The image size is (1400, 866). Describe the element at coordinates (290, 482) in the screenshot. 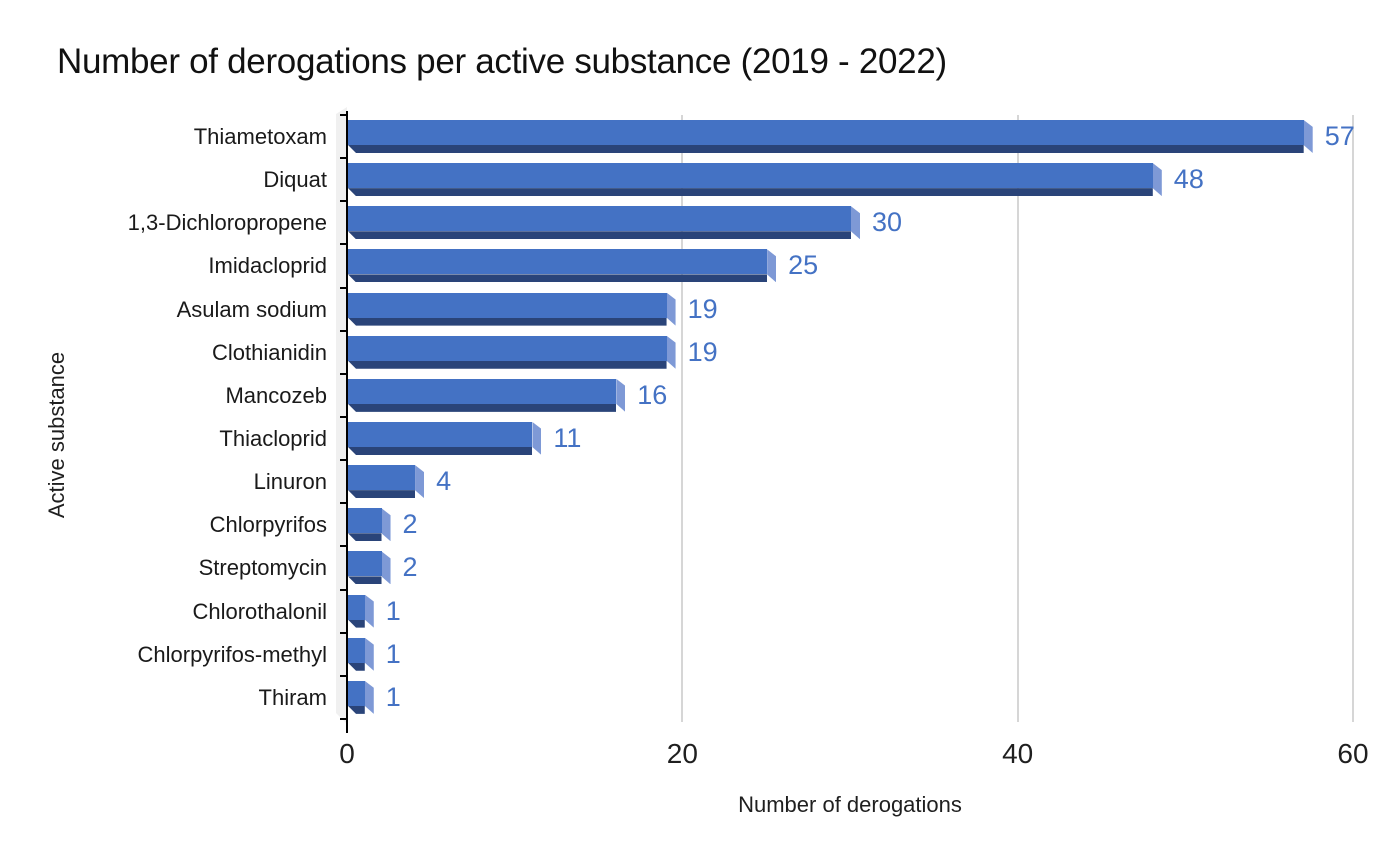

I see `category-label: Linuron` at that location.